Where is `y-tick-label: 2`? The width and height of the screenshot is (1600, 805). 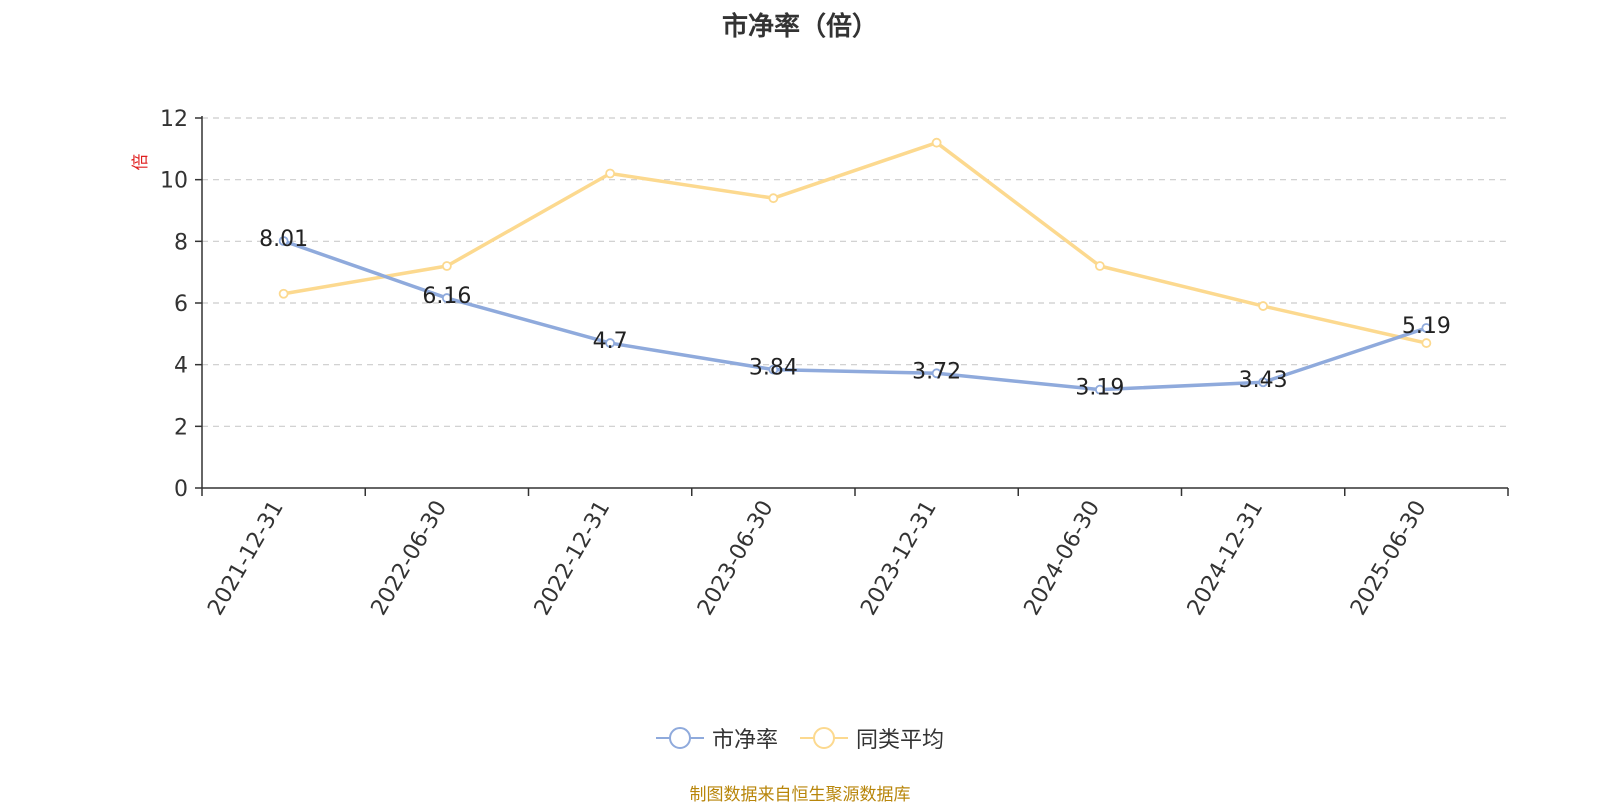 y-tick-label: 2 is located at coordinates (181, 427).